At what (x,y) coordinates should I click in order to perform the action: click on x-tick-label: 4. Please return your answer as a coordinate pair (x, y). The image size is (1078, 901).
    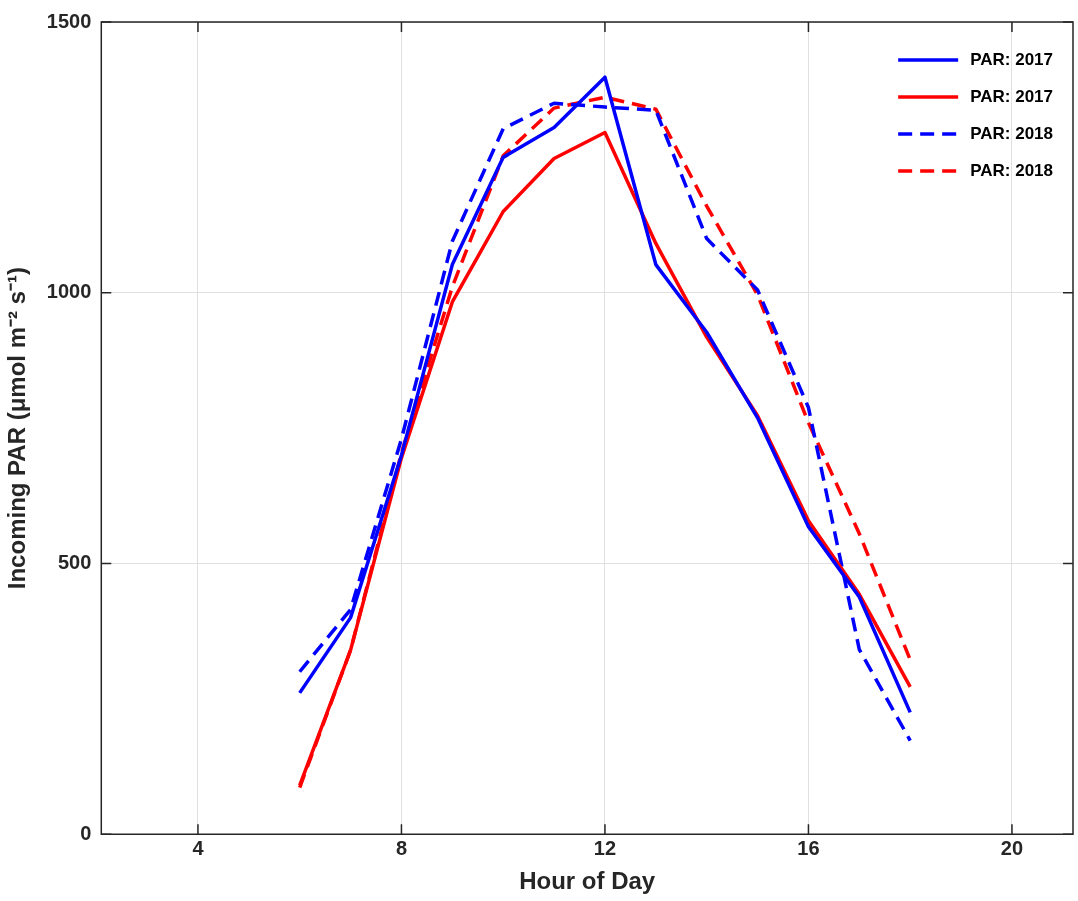
    Looking at the image, I should click on (198, 847).